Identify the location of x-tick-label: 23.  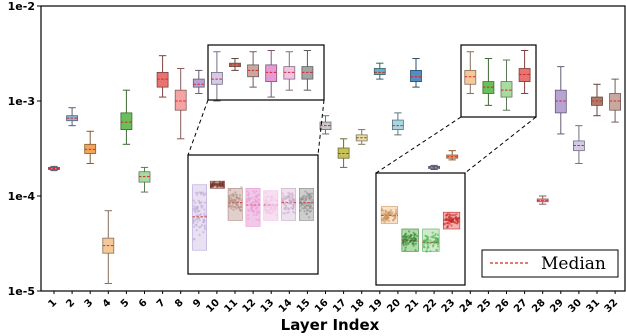
(449, 306).